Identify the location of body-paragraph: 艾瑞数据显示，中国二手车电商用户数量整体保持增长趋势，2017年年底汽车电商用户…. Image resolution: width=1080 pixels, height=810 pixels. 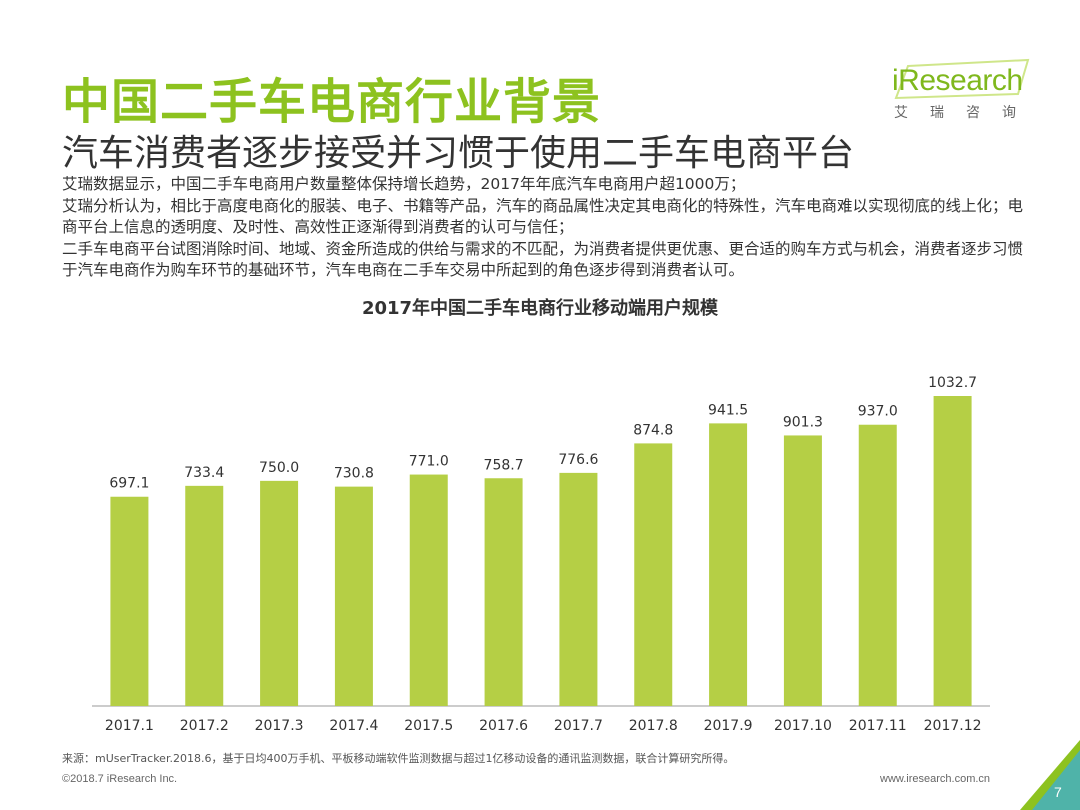
(404, 184).